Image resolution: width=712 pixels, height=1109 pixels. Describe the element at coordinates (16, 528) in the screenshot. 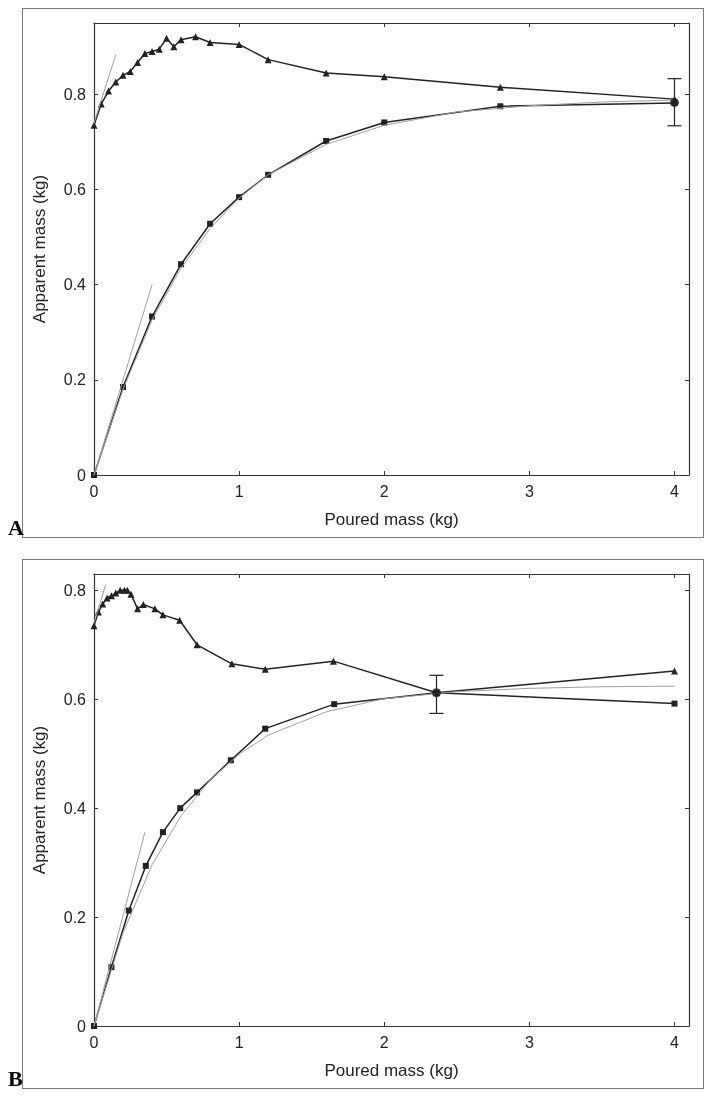

I see `text: A` at that location.